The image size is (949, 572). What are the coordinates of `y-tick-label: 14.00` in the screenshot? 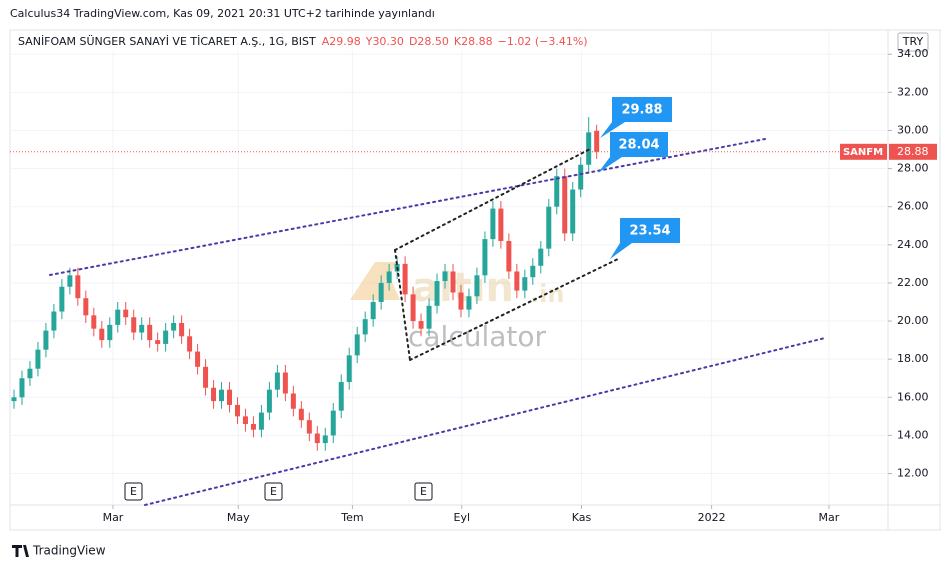 It's located at (913, 434).